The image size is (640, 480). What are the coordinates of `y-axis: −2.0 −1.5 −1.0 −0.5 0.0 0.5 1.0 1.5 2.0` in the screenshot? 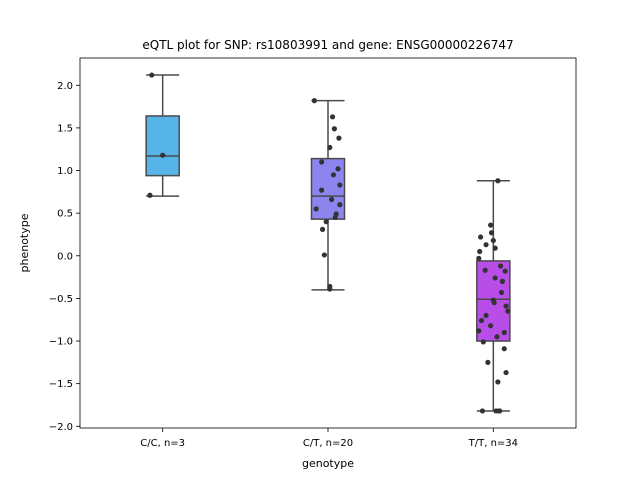 It's located at (64, 257).